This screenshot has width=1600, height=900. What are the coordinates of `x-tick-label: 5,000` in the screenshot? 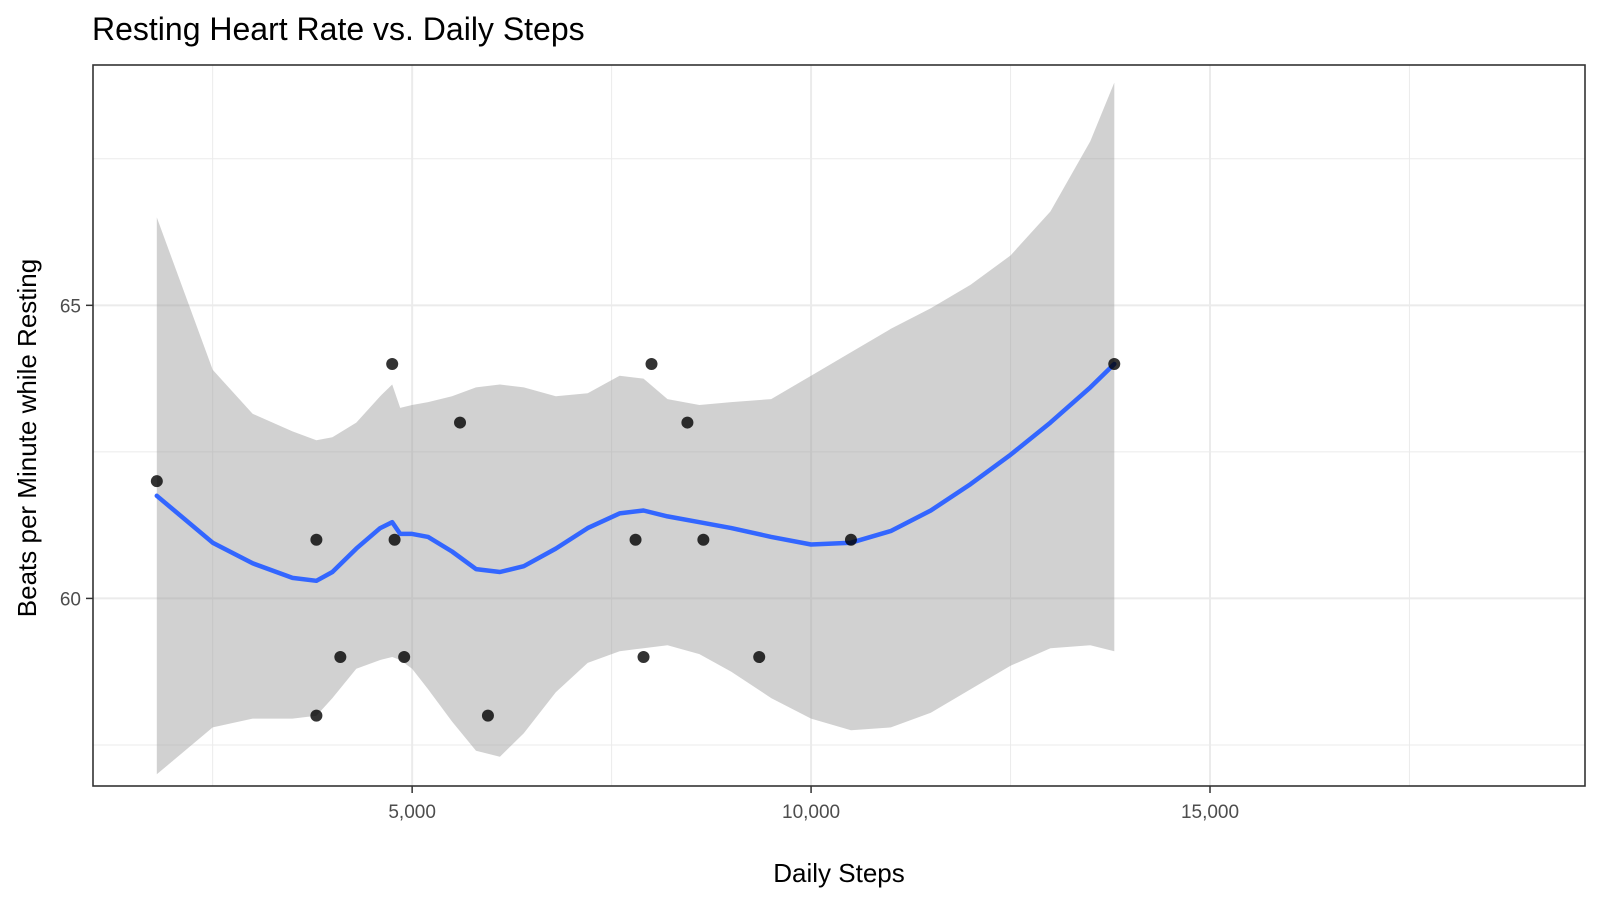 It's located at (412, 812).